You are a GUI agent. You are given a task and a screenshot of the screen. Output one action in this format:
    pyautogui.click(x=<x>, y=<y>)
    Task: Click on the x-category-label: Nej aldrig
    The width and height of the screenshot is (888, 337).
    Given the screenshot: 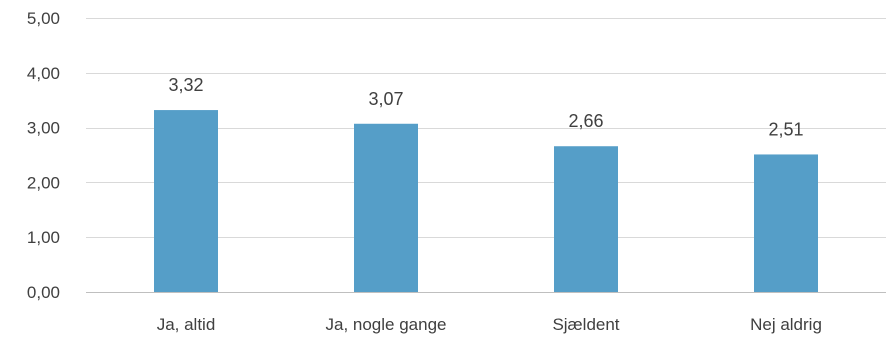 What is the action you would take?
    pyautogui.click(x=786, y=324)
    